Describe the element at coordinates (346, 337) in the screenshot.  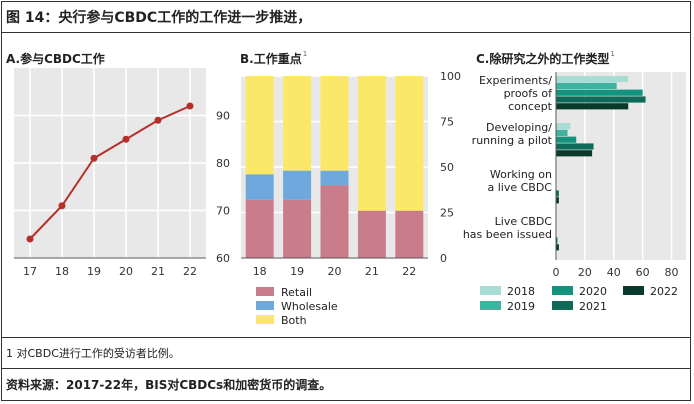
I see `chart-divider` at that location.